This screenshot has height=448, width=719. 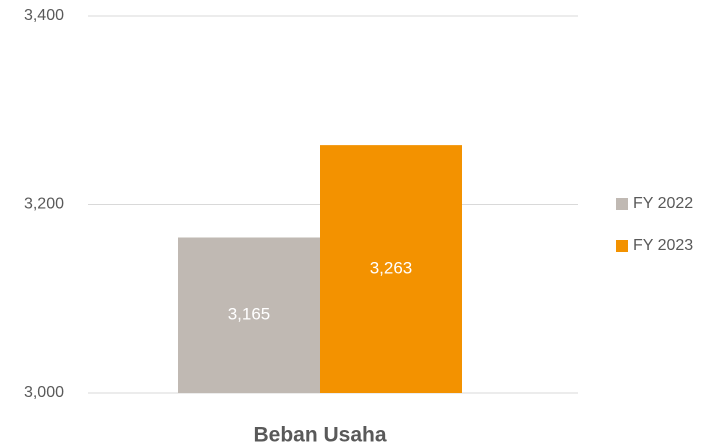 I want to click on x-tick-label: Beban Usaha, so click(x=319, y=435).